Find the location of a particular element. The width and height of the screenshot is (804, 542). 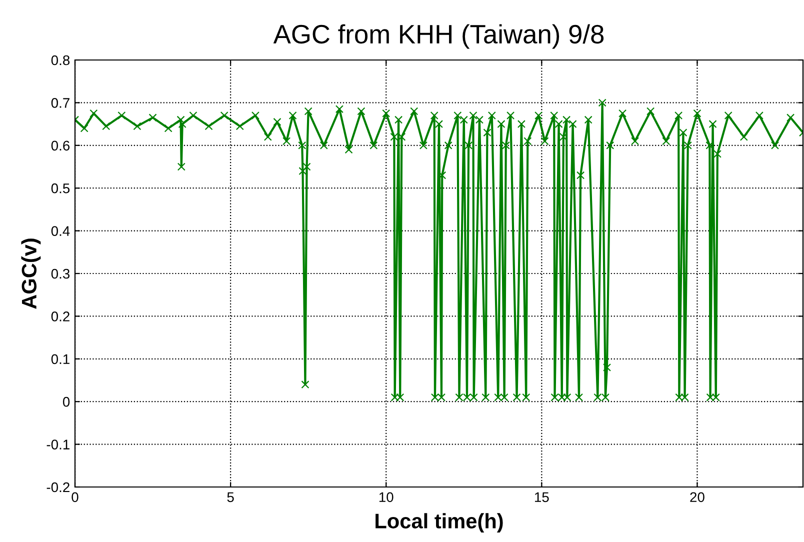

chart-title: AGC from KHH (Taiwan) 9/8 is located at coordinates (438, 36).